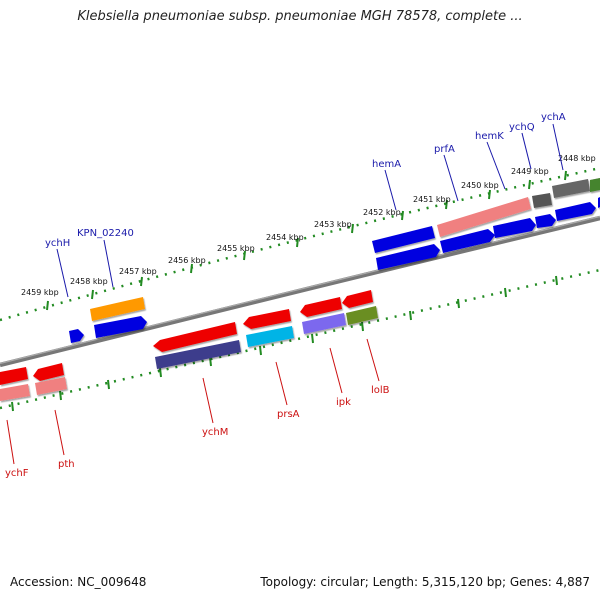 The image size is (600, 600). I want to click on tick-label: 2457 kbp, so click(138, 271).